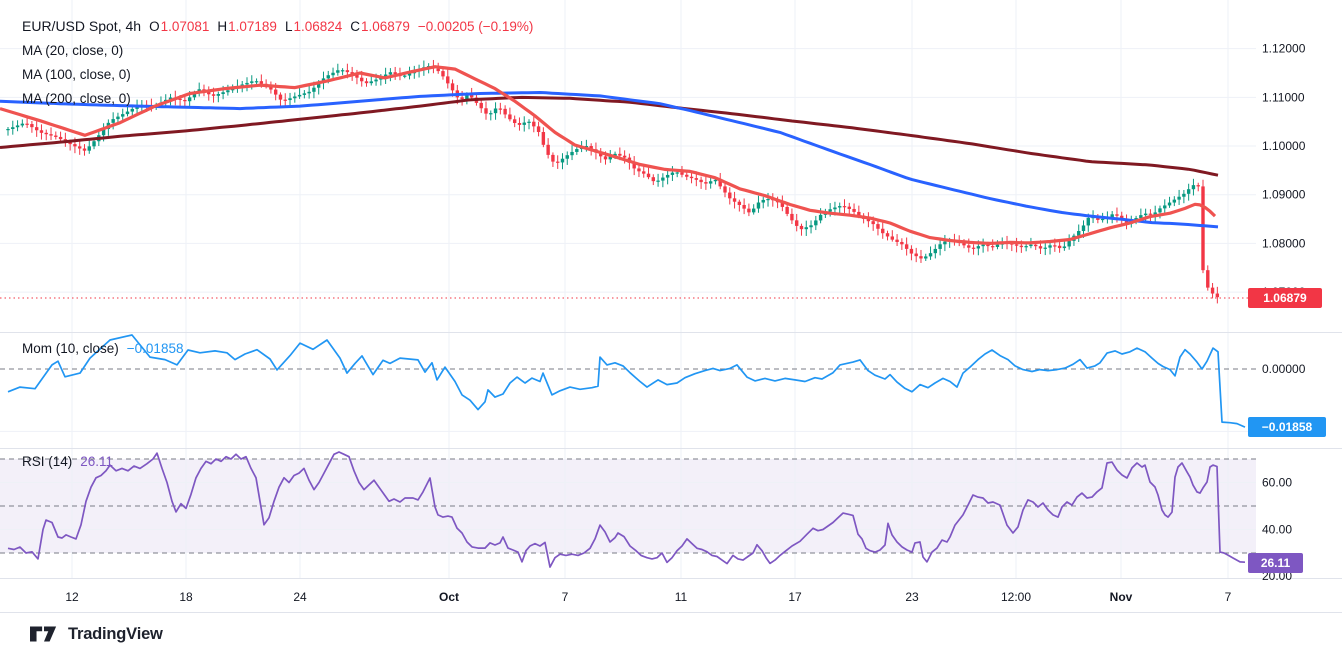  I want to click on momentum-legend: Mom (10, close) −0.01858, so click(102, 348).